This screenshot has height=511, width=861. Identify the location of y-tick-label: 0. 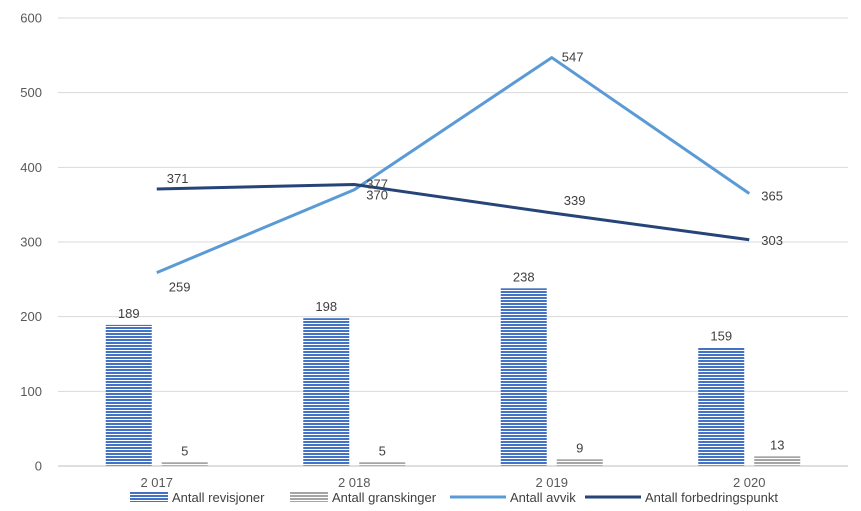
(38, 466).